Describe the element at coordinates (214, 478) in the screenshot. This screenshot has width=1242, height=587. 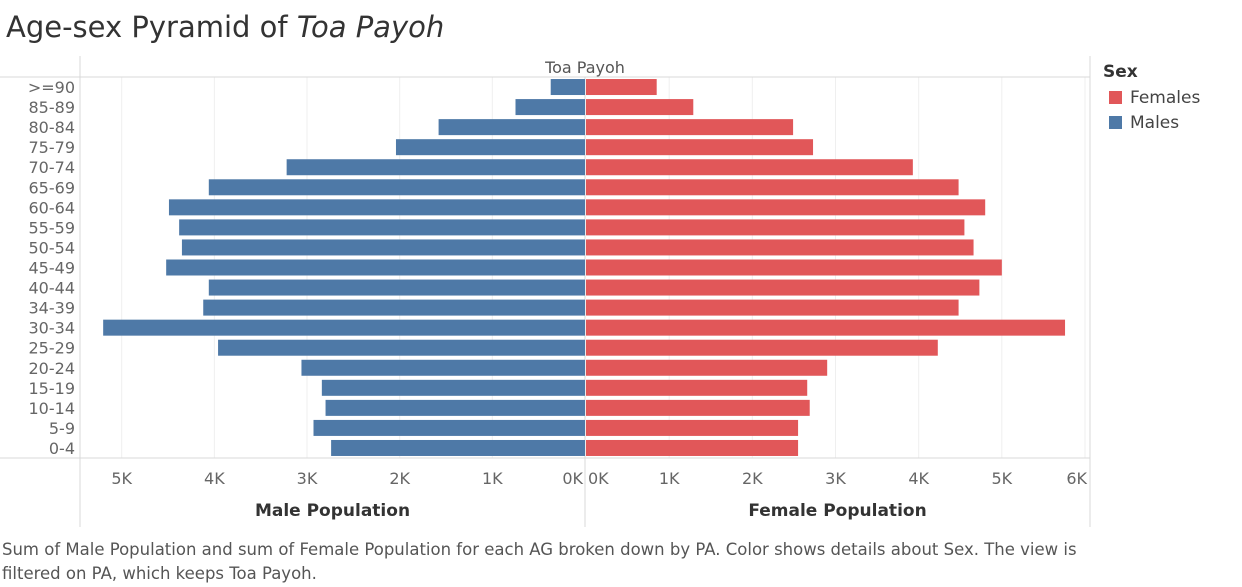
I see `male-tick-label: 4K` at that location.